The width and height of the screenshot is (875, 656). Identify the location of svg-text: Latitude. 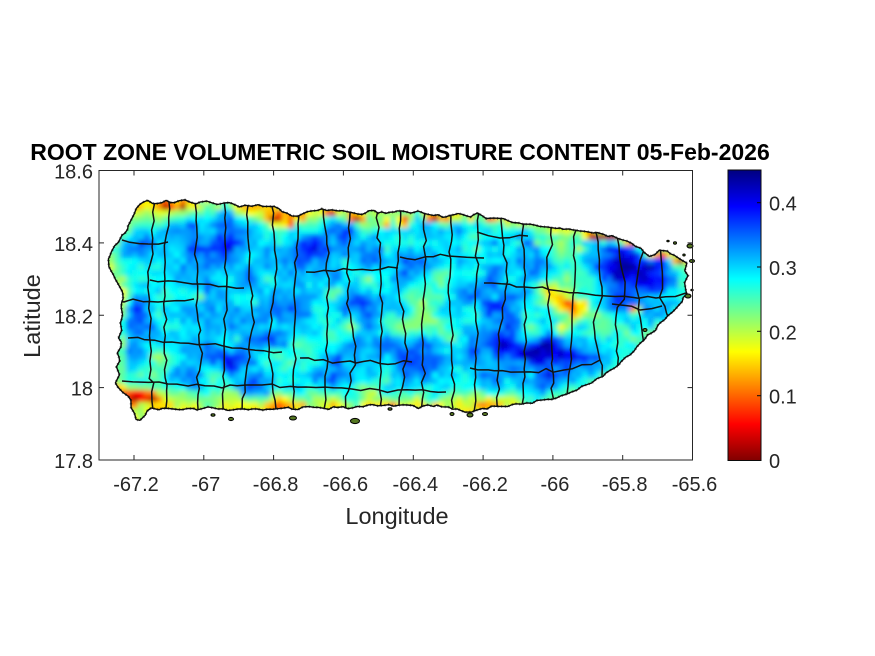
(32, 316).